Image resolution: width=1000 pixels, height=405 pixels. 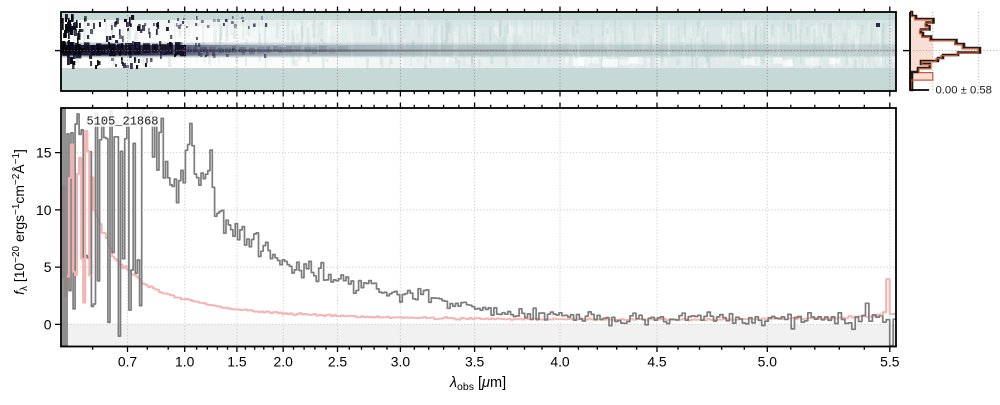 What do you see at coordinates (890, 361) in the screenshot?
I see `svg-text: 5.5` at bounding box center [890, 361].